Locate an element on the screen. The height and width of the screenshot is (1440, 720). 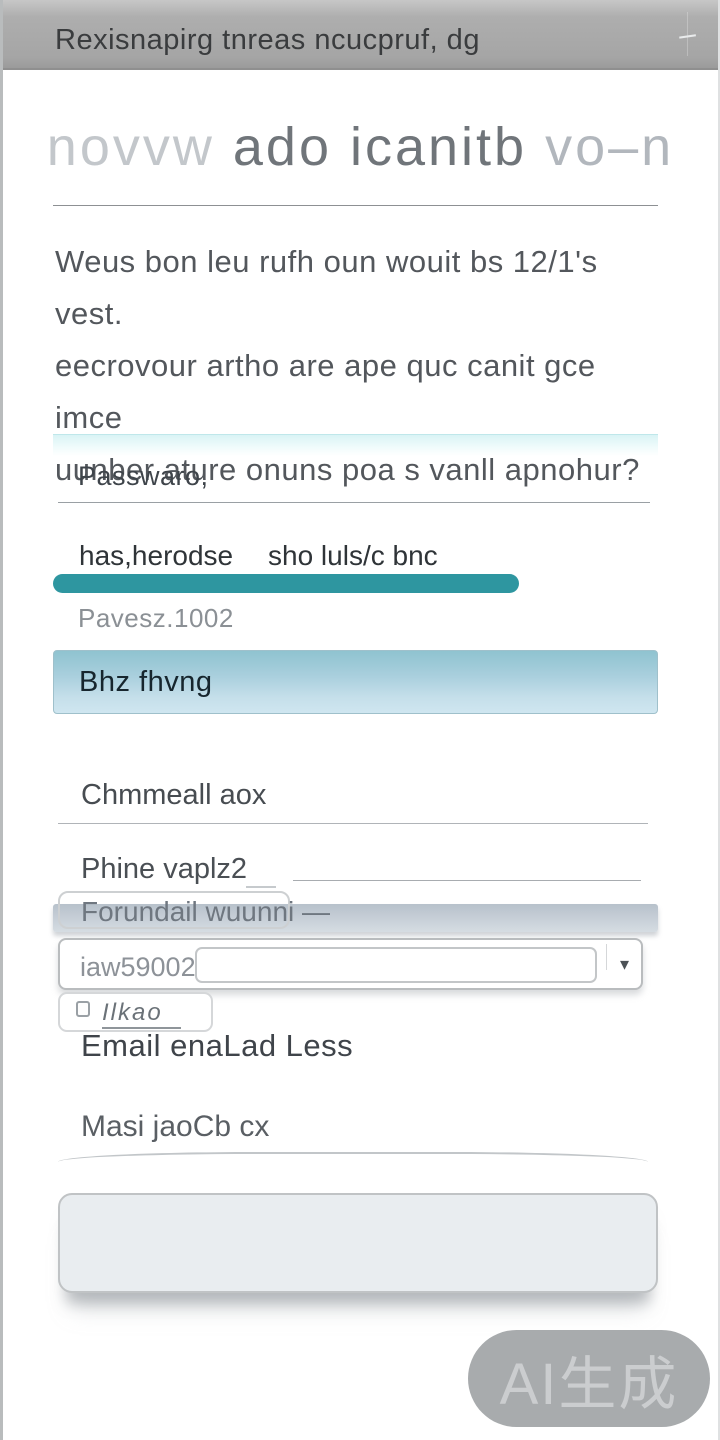
password-field-highlight is located at coordinates (355, 445).